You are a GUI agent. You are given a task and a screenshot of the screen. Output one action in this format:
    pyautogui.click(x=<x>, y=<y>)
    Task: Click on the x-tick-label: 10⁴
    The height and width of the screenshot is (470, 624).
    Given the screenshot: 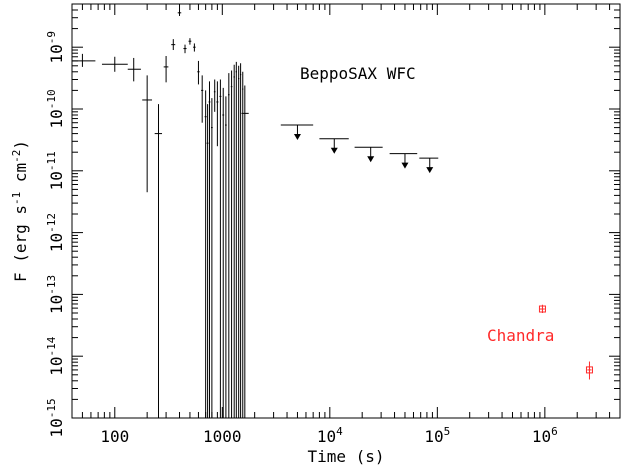 What is the action you would take?
    pyautogui.click(x=330, y=435)
    